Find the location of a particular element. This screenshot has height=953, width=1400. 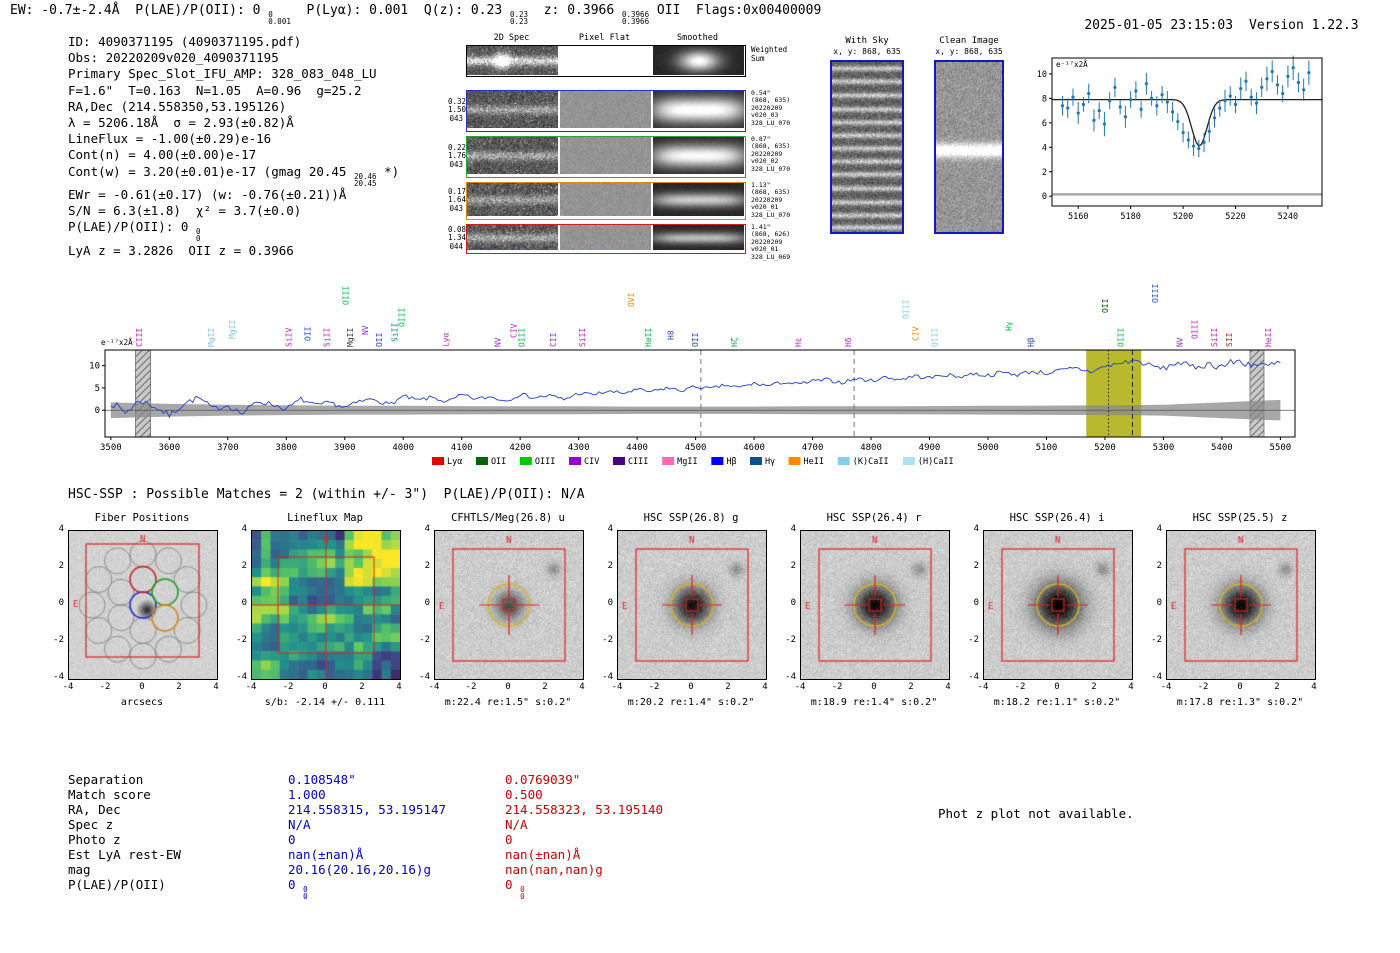

spec2d-col-header: Pixel Flat is located at coordinates (604, 38).